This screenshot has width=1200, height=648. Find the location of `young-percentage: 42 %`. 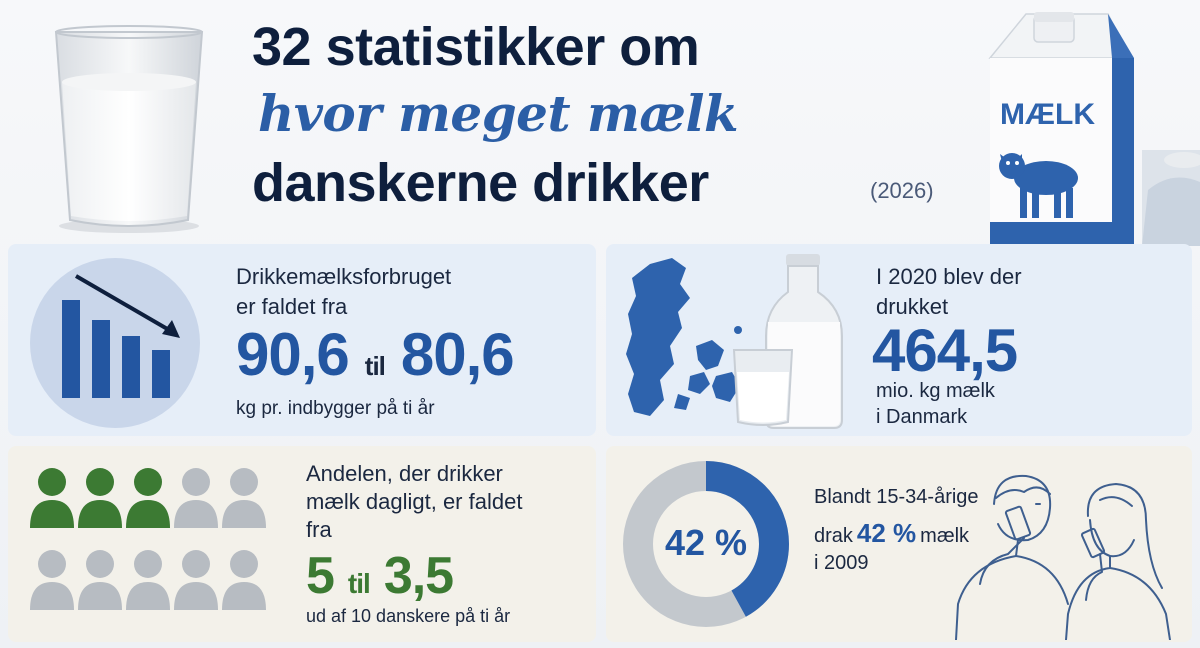

young-percentage: 42 % is located at coordinates (886, 533).